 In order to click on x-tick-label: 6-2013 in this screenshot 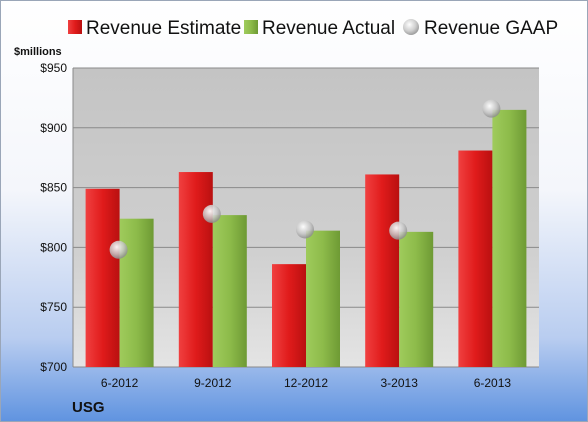, I will do `click(493, 383)`.